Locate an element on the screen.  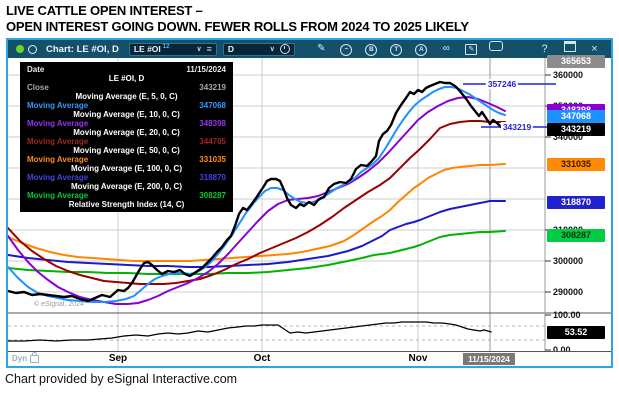
symbol-input: LE #OI 12 ∨ ≡ is located at coordinates (172, 49).